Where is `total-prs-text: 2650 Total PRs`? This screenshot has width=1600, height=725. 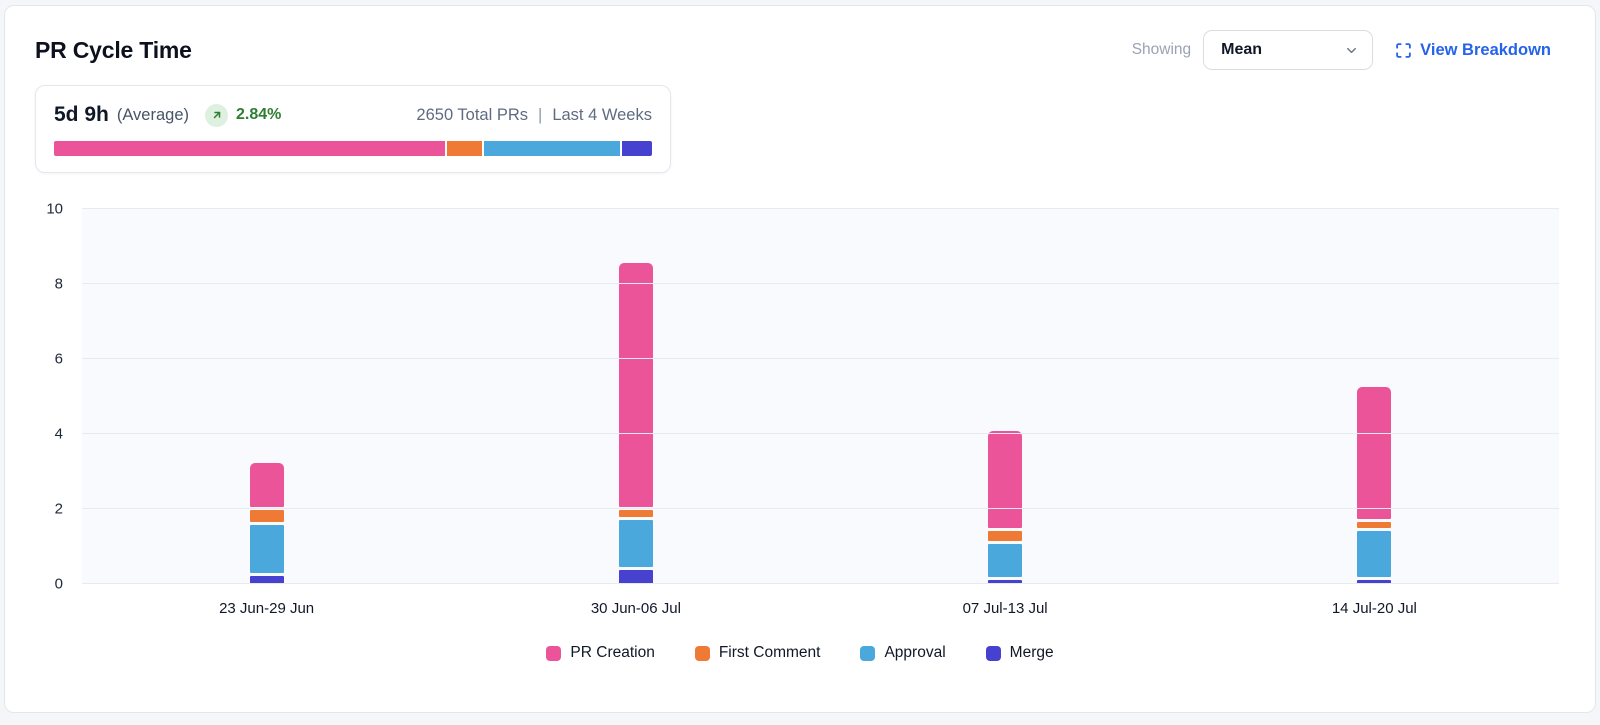 total-prs-text: 2650 Total PRs is located at coordinates (472, 114).